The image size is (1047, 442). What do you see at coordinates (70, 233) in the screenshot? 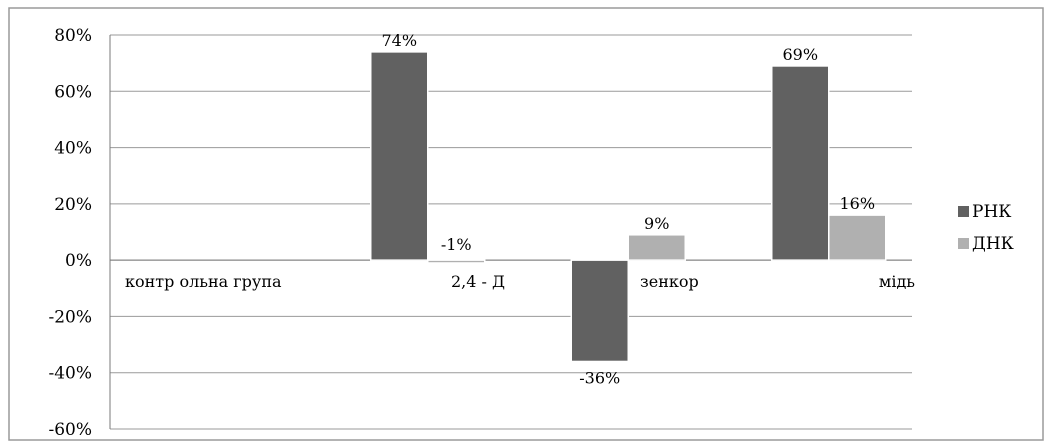
I see `y-axis-ticks: 80% 60% 40% 20% 0% -20% -40% -60%` at bounding box center [70, 233].